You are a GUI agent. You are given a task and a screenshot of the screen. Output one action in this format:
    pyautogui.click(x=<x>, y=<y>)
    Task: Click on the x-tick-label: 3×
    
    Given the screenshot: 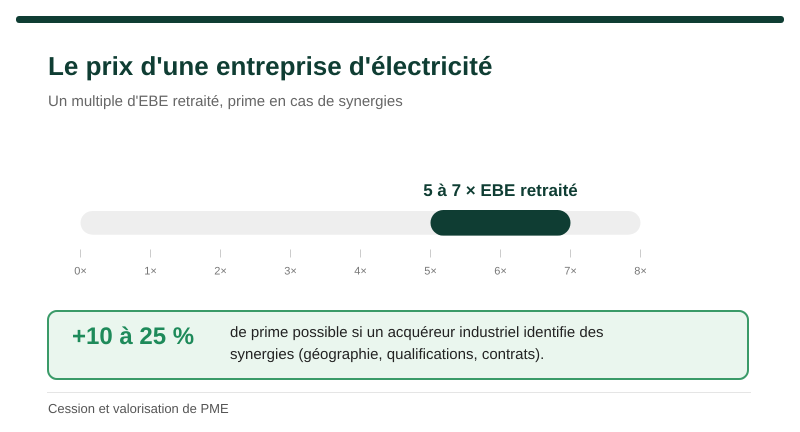 What is the action you would take?
    pyautogui.click(x=290, y=272)
    